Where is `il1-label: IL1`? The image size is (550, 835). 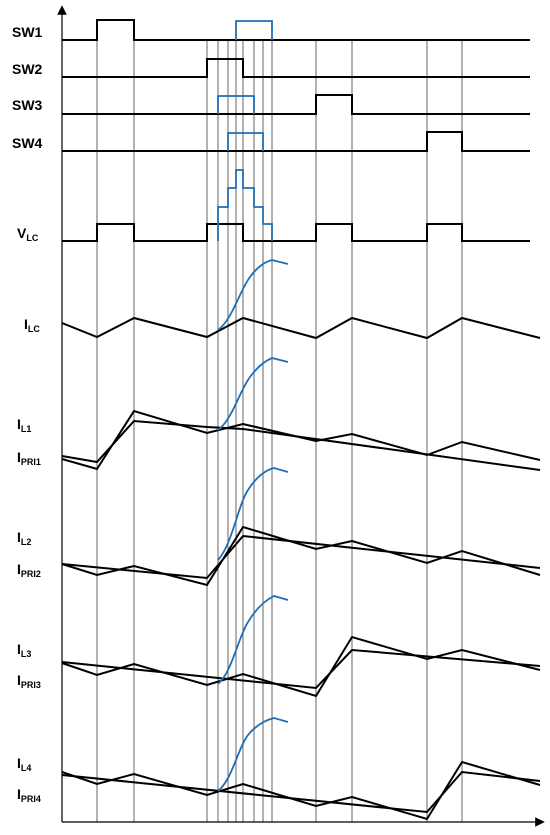
il1-label: IL1 is located at coordinates (24, 425).